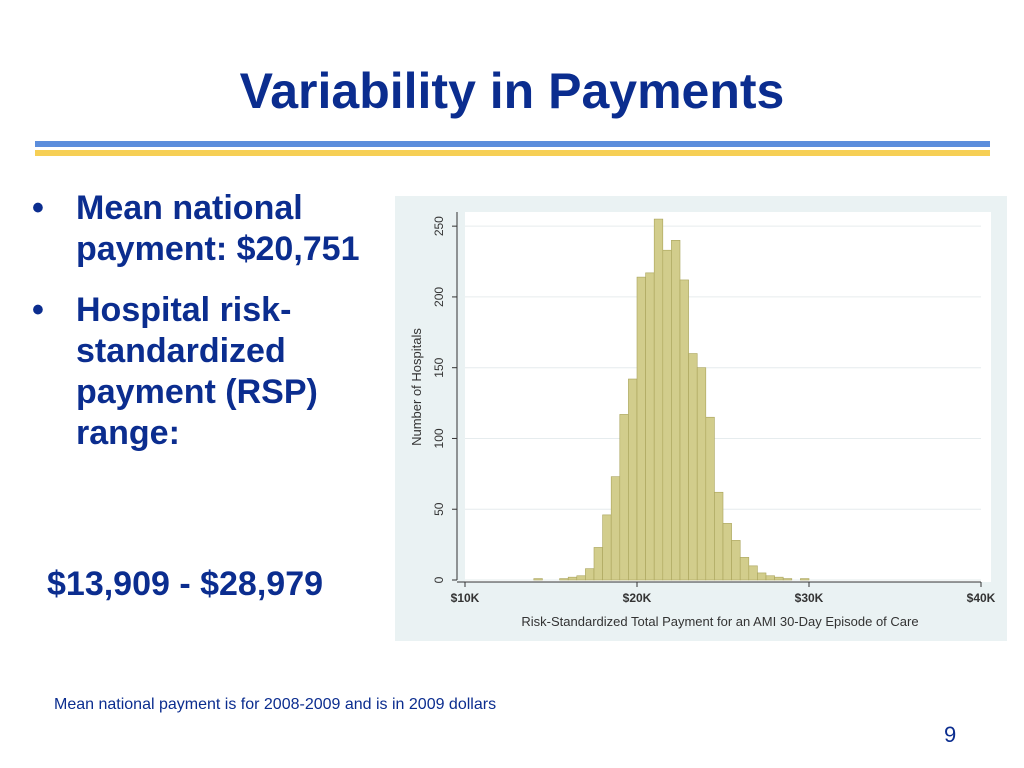 This screenshot has width=1024, height=768. What do you see at coordinates (439, 509) in the screenshot?
I see `y-tick-label: 50` at bounding box center [439, 509].